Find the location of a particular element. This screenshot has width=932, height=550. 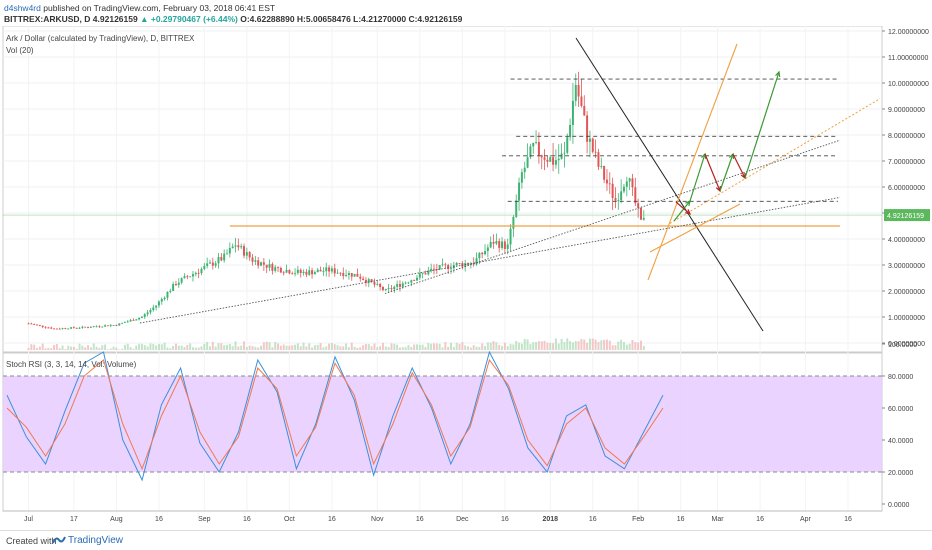

price-tick-label: 2.00000000 is located at coordinates (906, 292).